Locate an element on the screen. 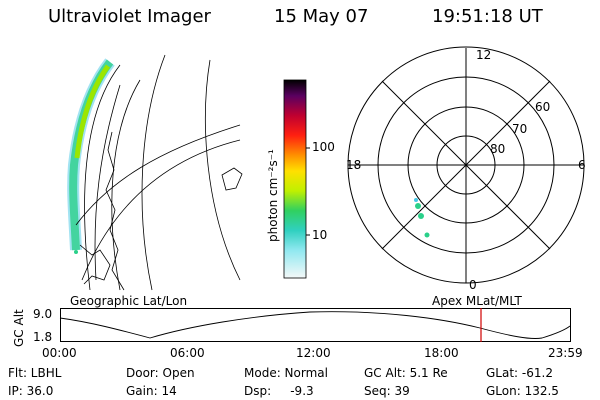  gc-alt-readout: GC Alt: 5.1 Re is located at coordinates (406, 373).